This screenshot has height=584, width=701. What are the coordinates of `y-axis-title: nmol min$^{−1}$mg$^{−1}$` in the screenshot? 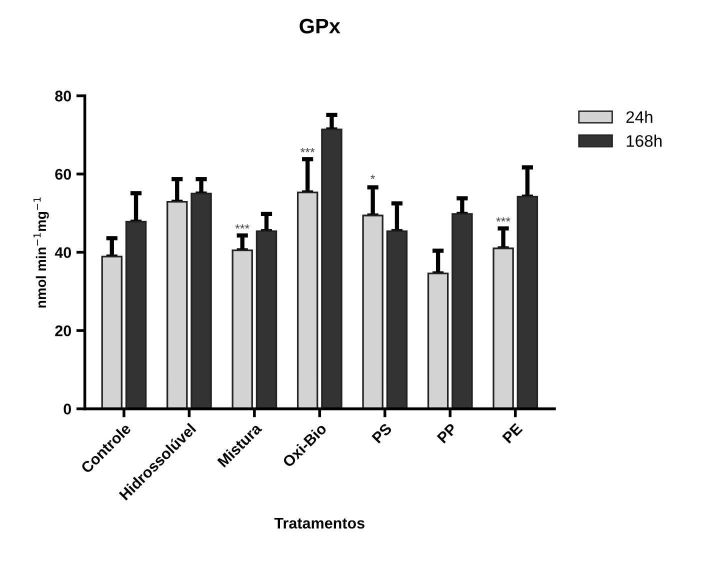 It's located at (41, 252).